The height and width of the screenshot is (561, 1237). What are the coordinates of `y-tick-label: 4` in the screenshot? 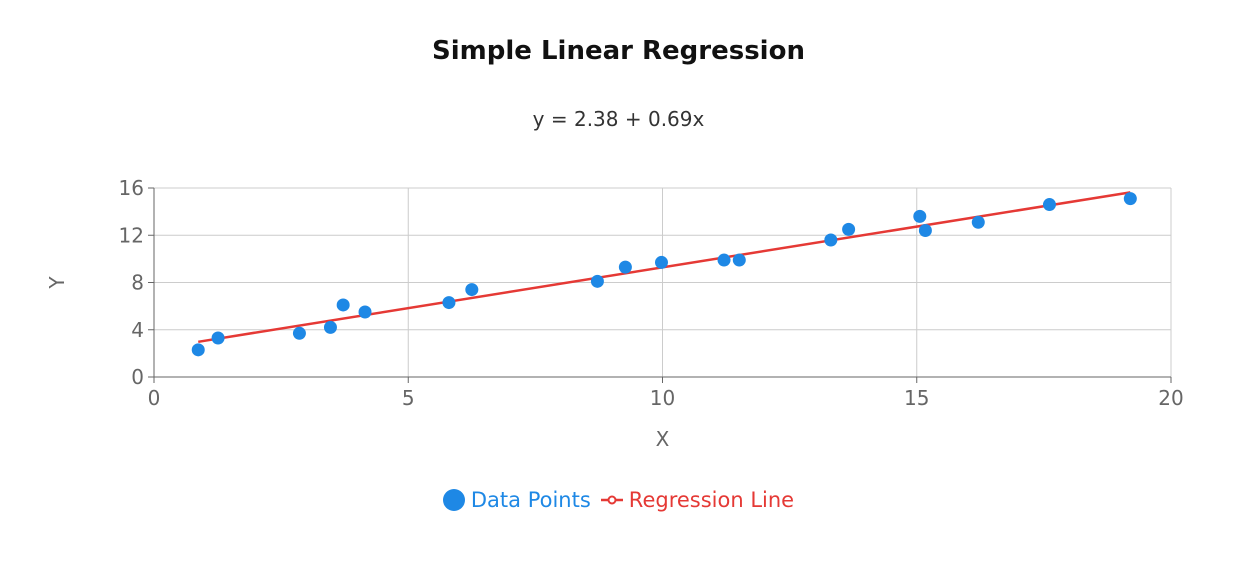 It's located at (137, 330).